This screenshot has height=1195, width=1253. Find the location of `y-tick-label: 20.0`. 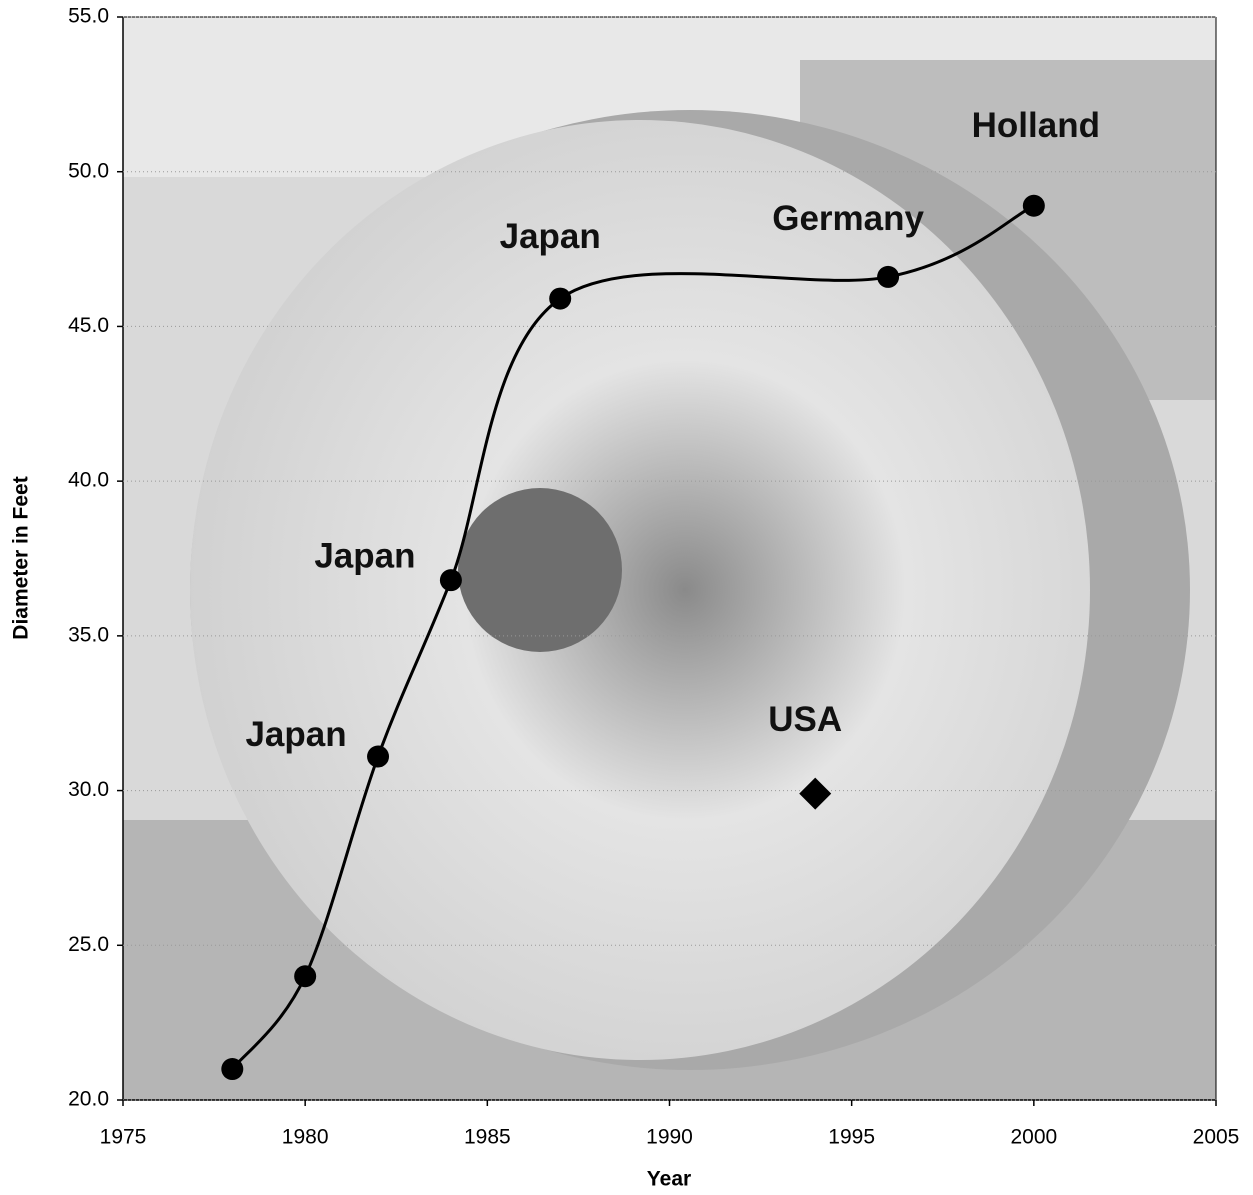

y-tick-label: 20.0 is located at coordinates (88, 1099).